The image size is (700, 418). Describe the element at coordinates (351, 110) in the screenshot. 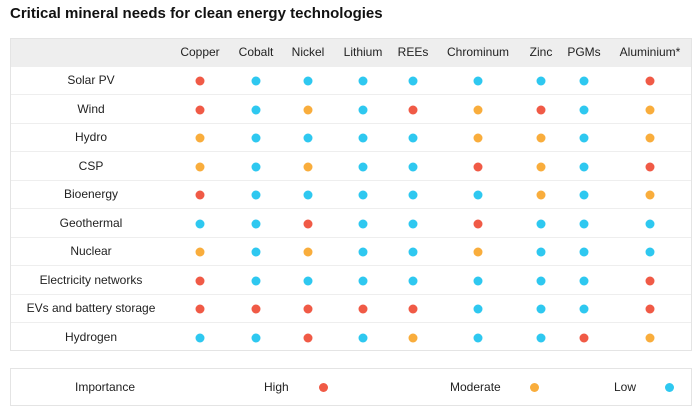

I see `matrix-row-wind: Wind` at that location.